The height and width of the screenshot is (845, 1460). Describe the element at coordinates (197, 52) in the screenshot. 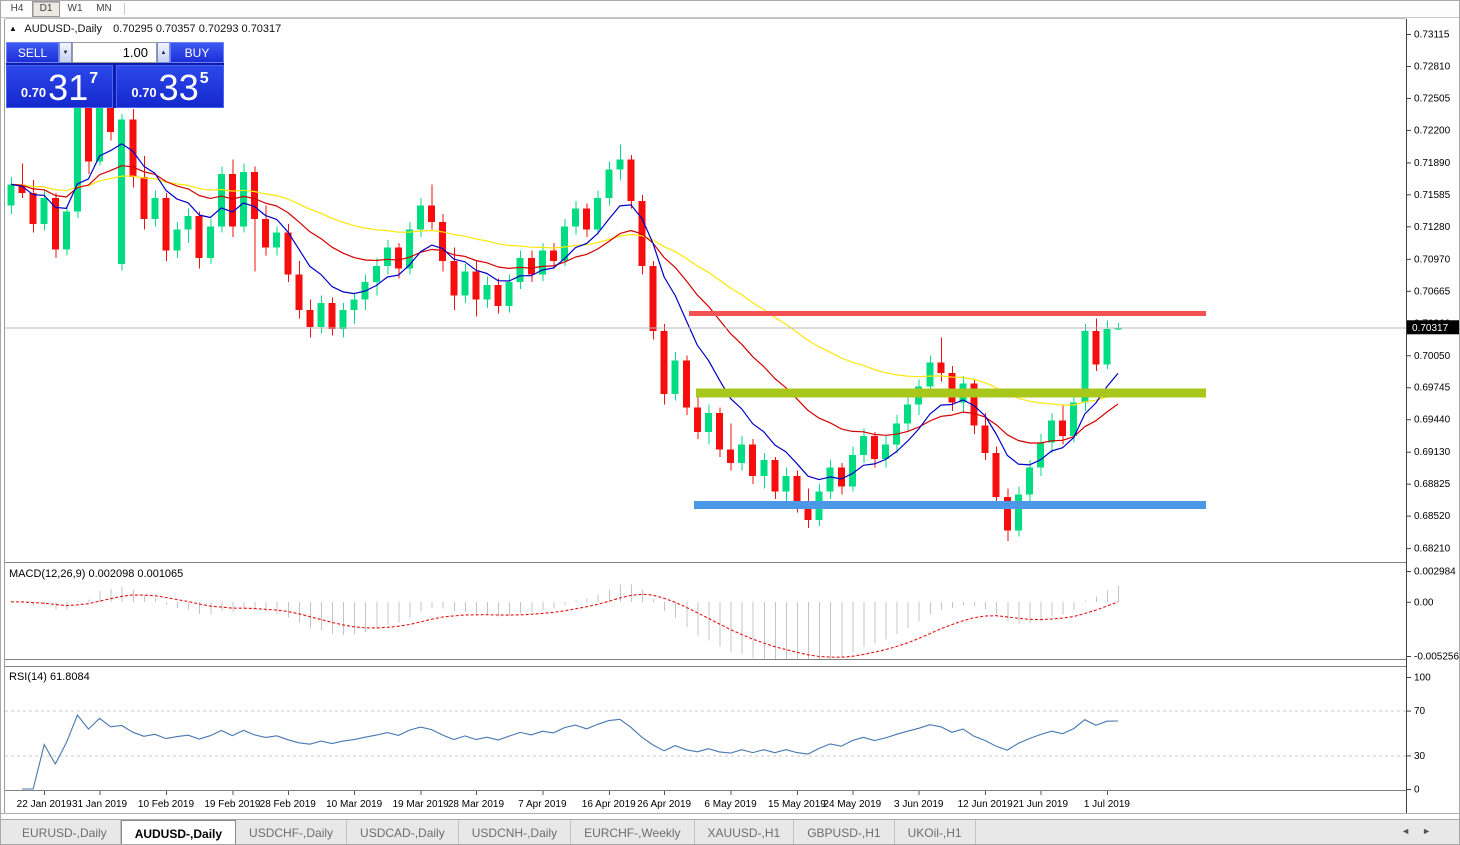

I see `buy-button: BUY` at that location.